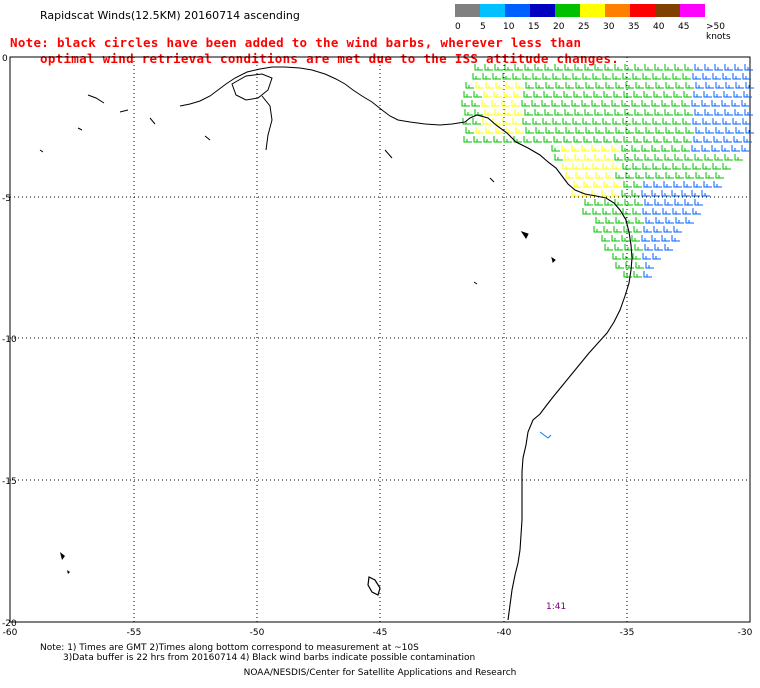 This screenshot has width=760, height=688. I want to click on legend-label: 35, so click(634, 27).